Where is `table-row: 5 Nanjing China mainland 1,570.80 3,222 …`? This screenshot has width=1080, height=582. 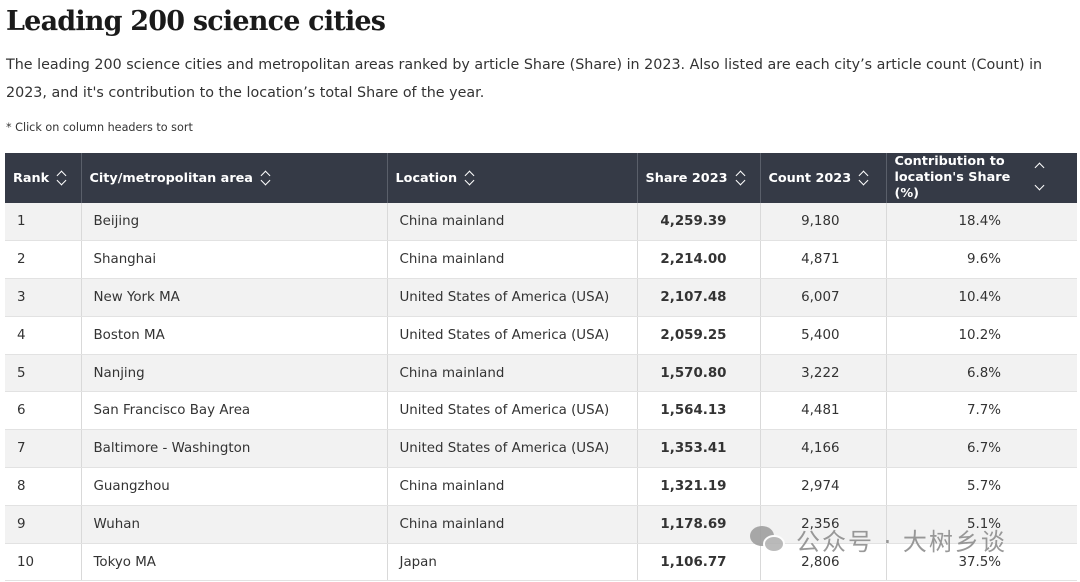 table-row: 5 Nanjing China mainland 1,570.80 3,222 … is located at coordinates (541, 373).